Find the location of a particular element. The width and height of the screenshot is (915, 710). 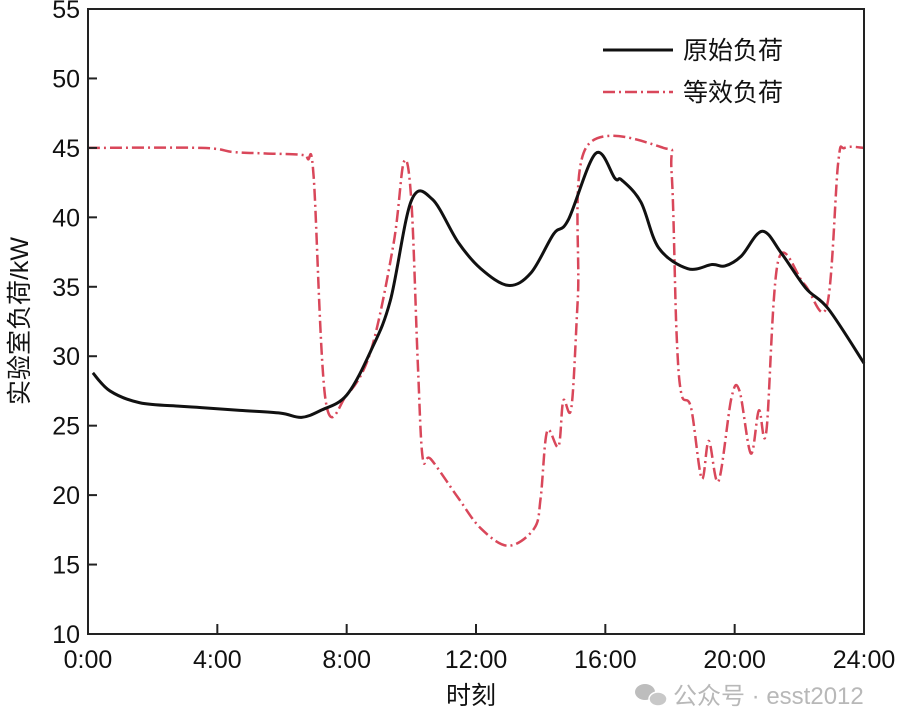

watermark: 公众号 · esst2012 is located at coordinates (749, 696).